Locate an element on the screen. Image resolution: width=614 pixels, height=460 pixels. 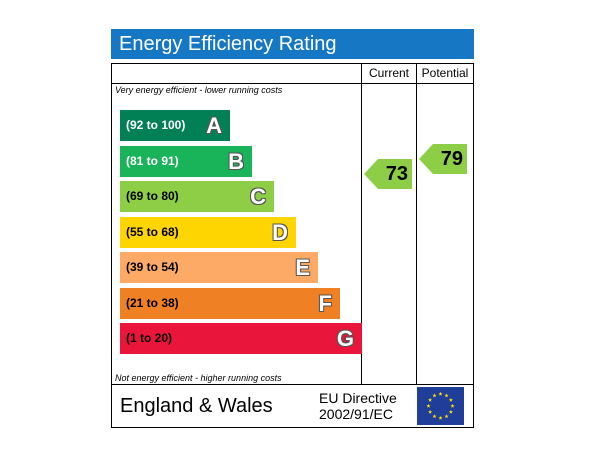
potential-rating-value: 79 is located at coordinates (451, 158).